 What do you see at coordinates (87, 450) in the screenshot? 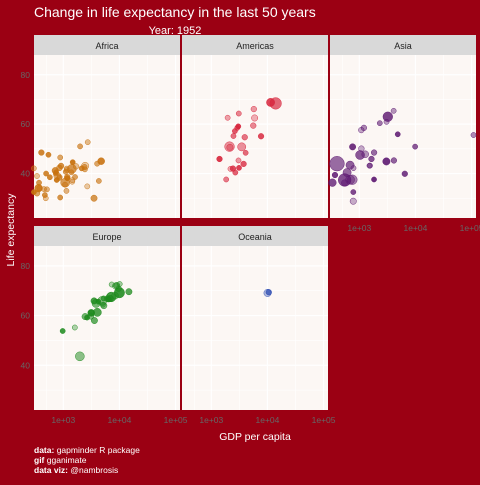
I see `caption-line-1: data: gapminder R package` at bounding box center [87, 450].